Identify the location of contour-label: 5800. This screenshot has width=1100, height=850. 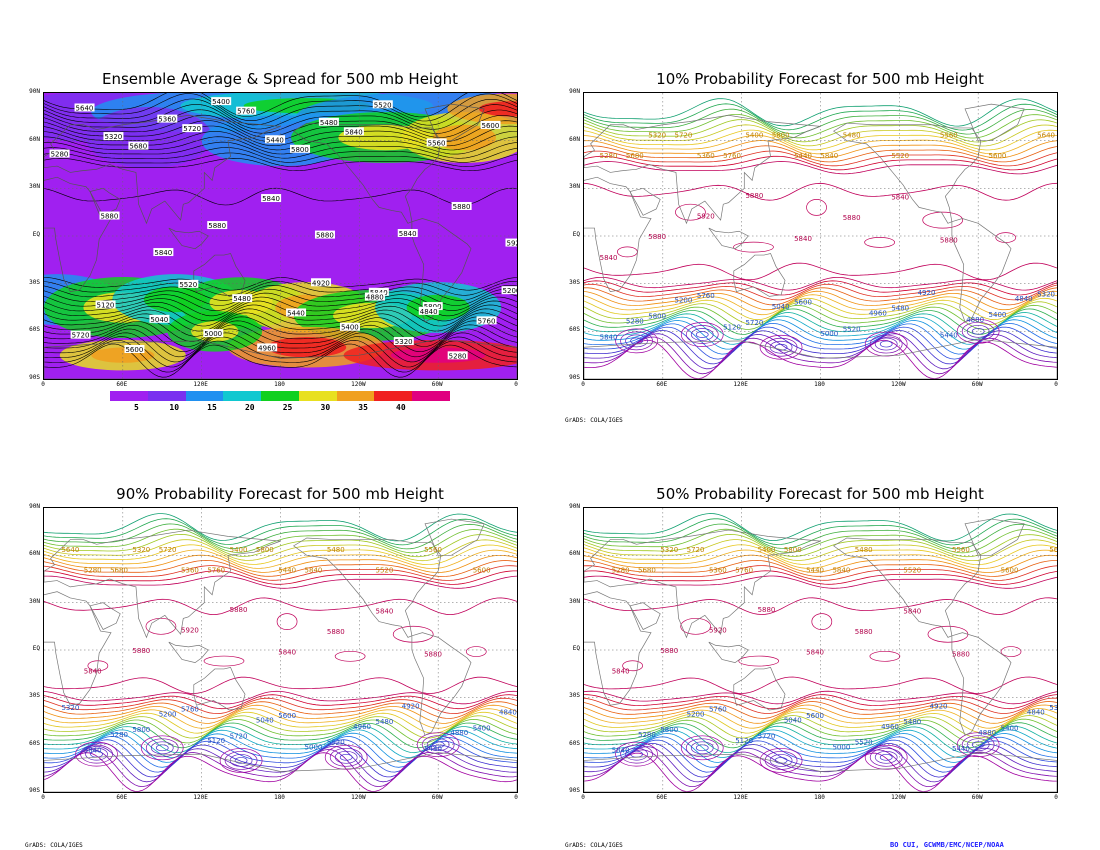
(781, 135).